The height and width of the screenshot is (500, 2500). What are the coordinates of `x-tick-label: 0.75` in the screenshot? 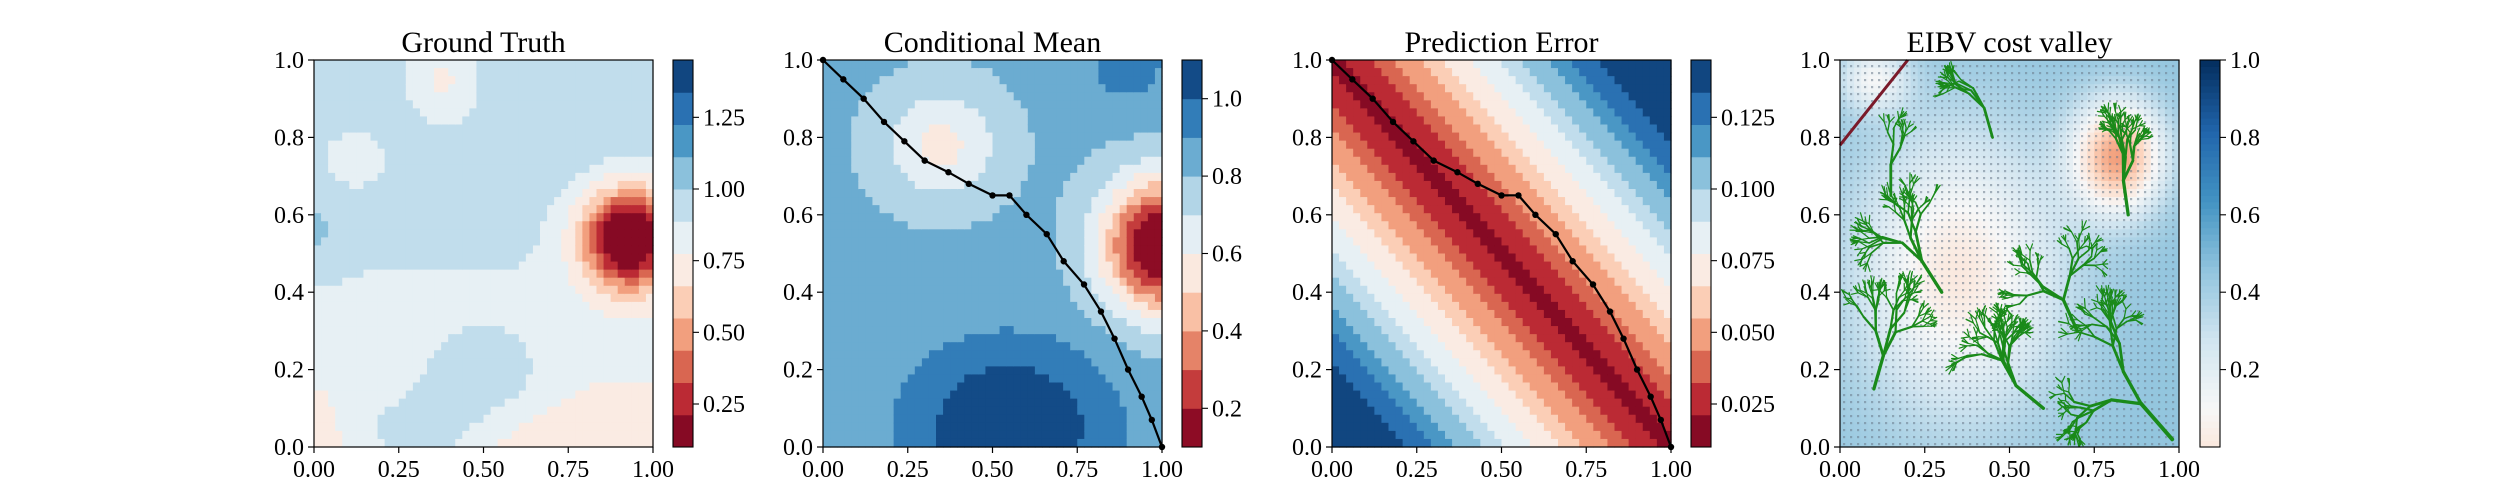 It's located at (568, 470).